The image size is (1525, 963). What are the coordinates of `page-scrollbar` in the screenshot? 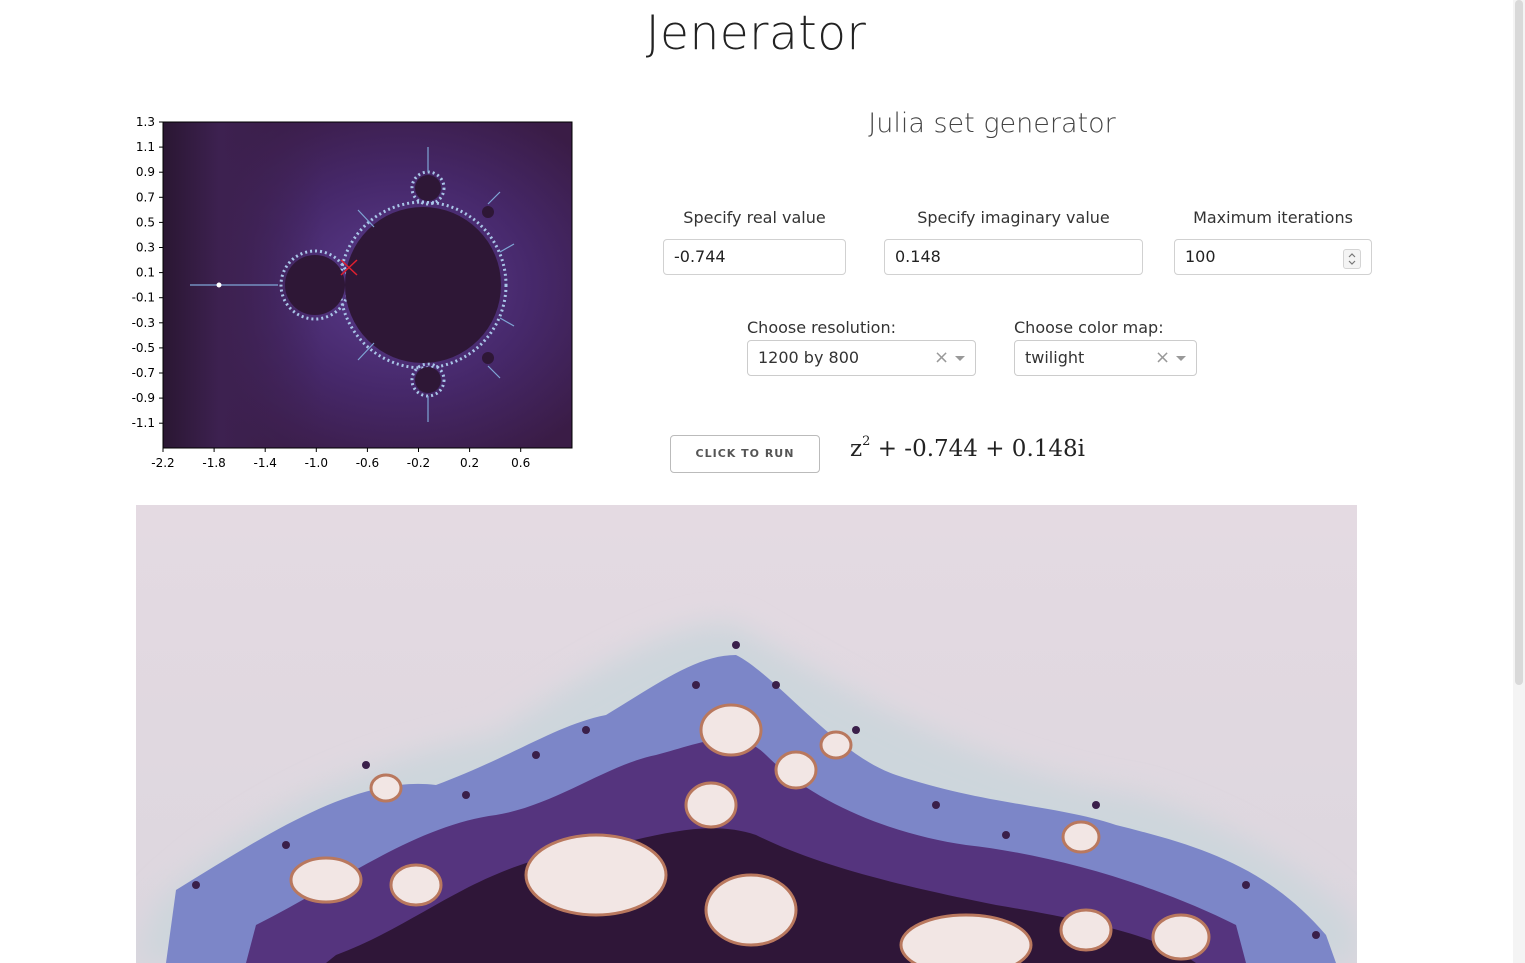 It's located at (1519, 481).